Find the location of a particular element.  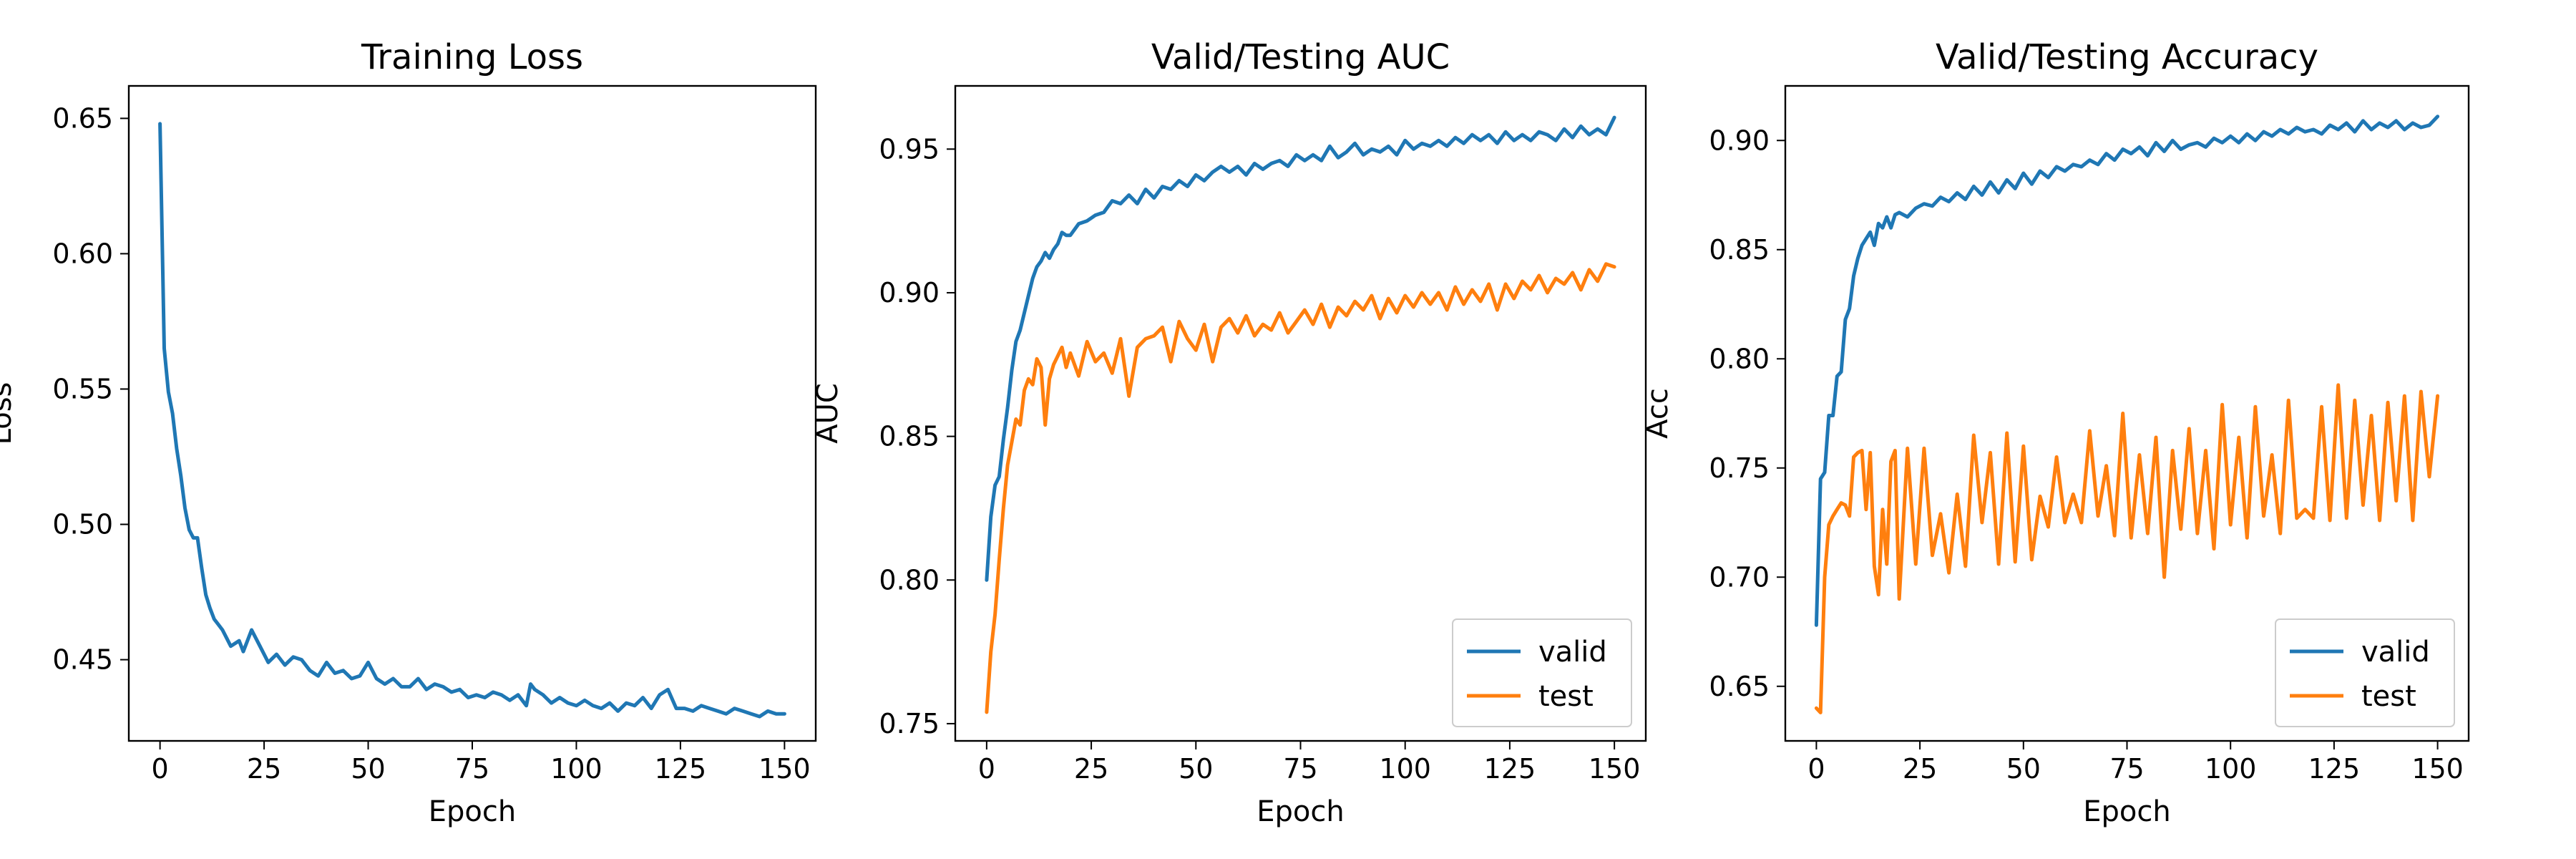

y-tick-label: 0.70 is located at coordinates (1739, 577).